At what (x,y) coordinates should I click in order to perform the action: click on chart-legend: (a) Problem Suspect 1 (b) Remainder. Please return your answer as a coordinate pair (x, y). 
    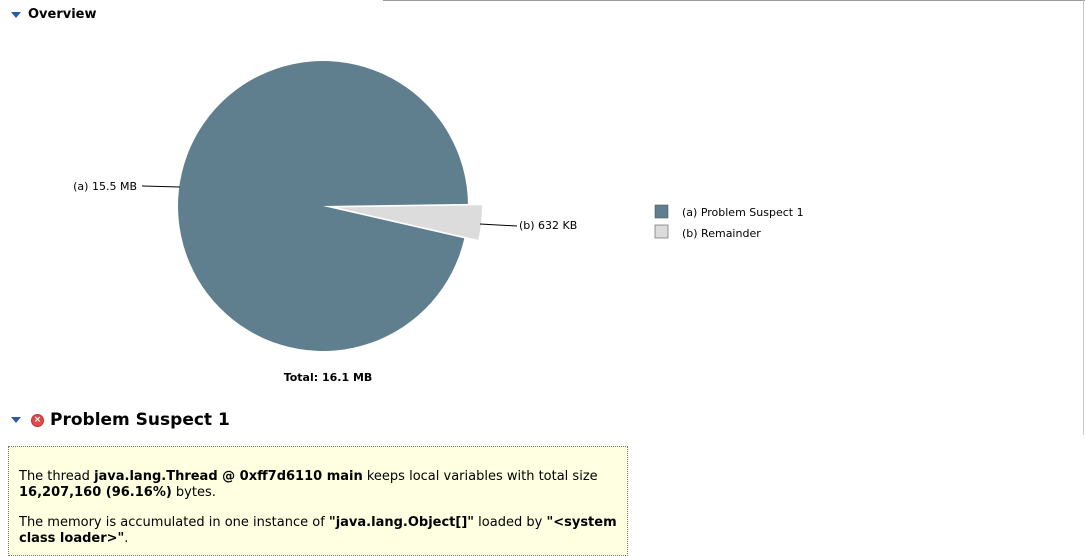
    Looking at the image, I should click on (729, 222).